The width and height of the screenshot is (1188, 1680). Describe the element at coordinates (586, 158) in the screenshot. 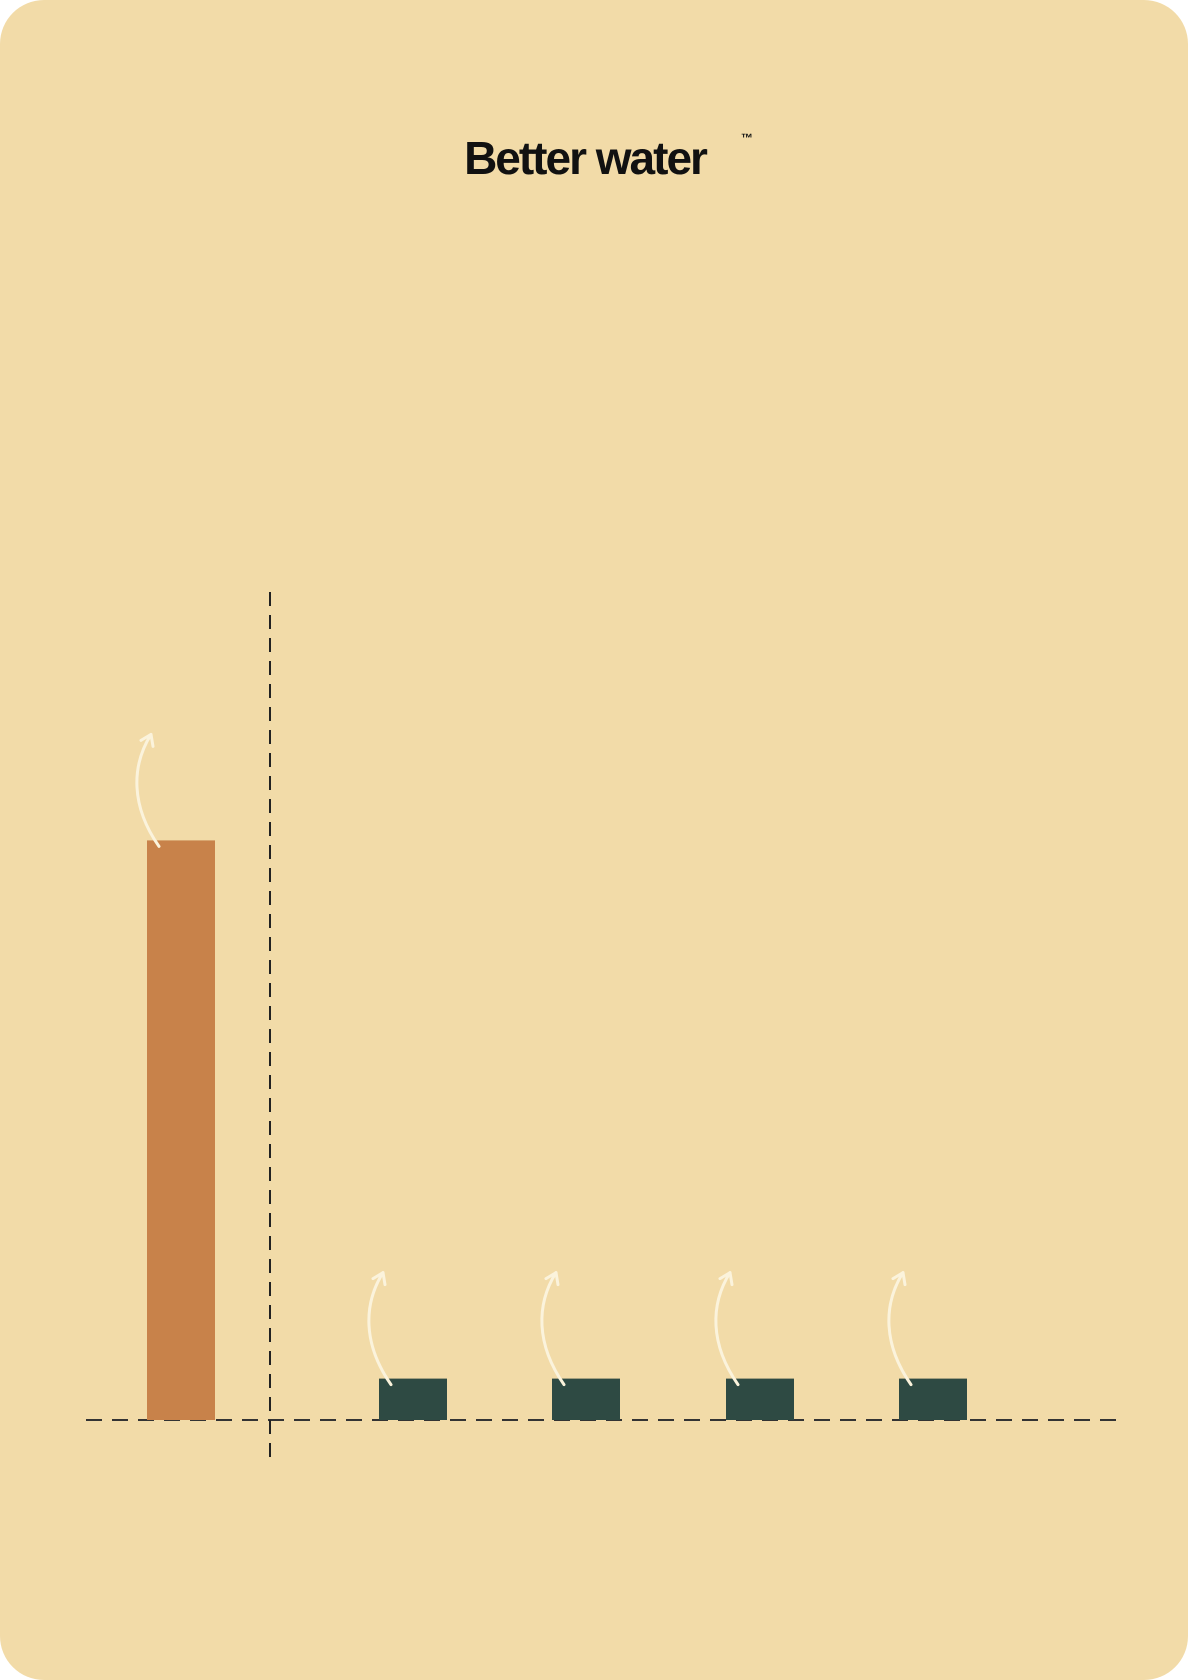

I see `chart-title: Better water` at that location.